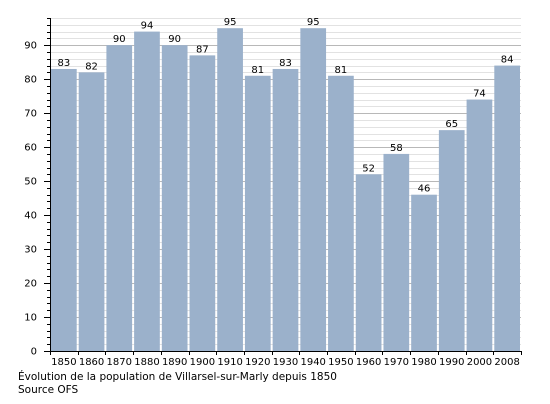 The width and height of the screenshot is (550, 404). I want to click on y-tick-label-50: 50, so click(30, 182).